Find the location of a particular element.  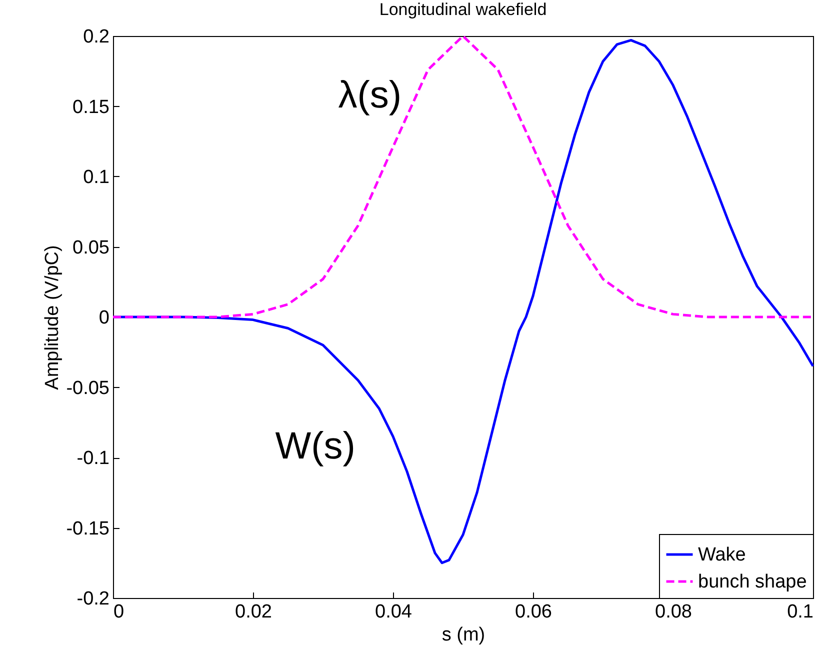

y-tick-label: -0.15 is located at coordinates (88, 529).